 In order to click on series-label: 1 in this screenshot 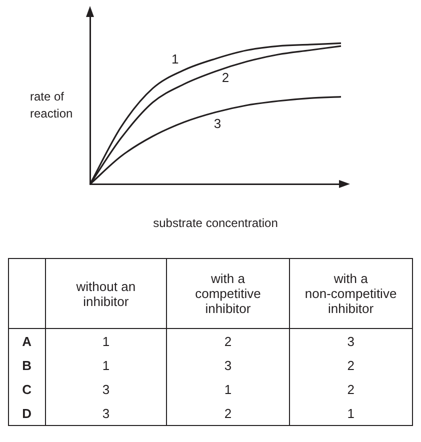, I will do `click(175, 59)`.